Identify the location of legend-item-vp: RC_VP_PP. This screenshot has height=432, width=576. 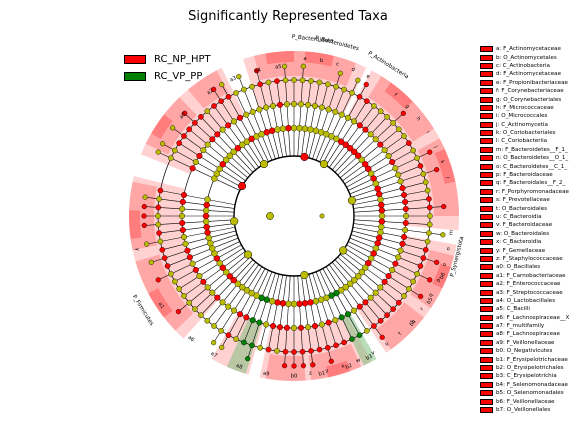
(167, 76).